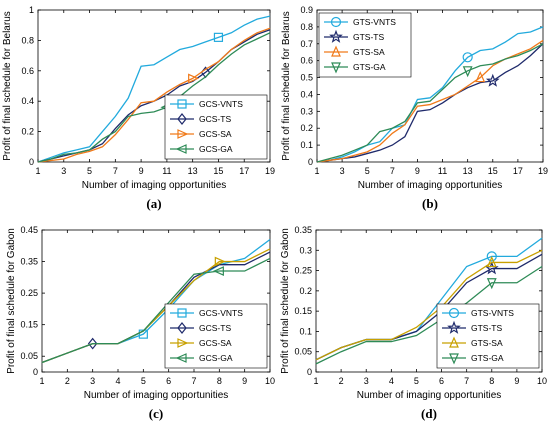  Describe the element at coordinates (218, 271) in the screenshot. I see `series-marker-gcs-ga` at that location.